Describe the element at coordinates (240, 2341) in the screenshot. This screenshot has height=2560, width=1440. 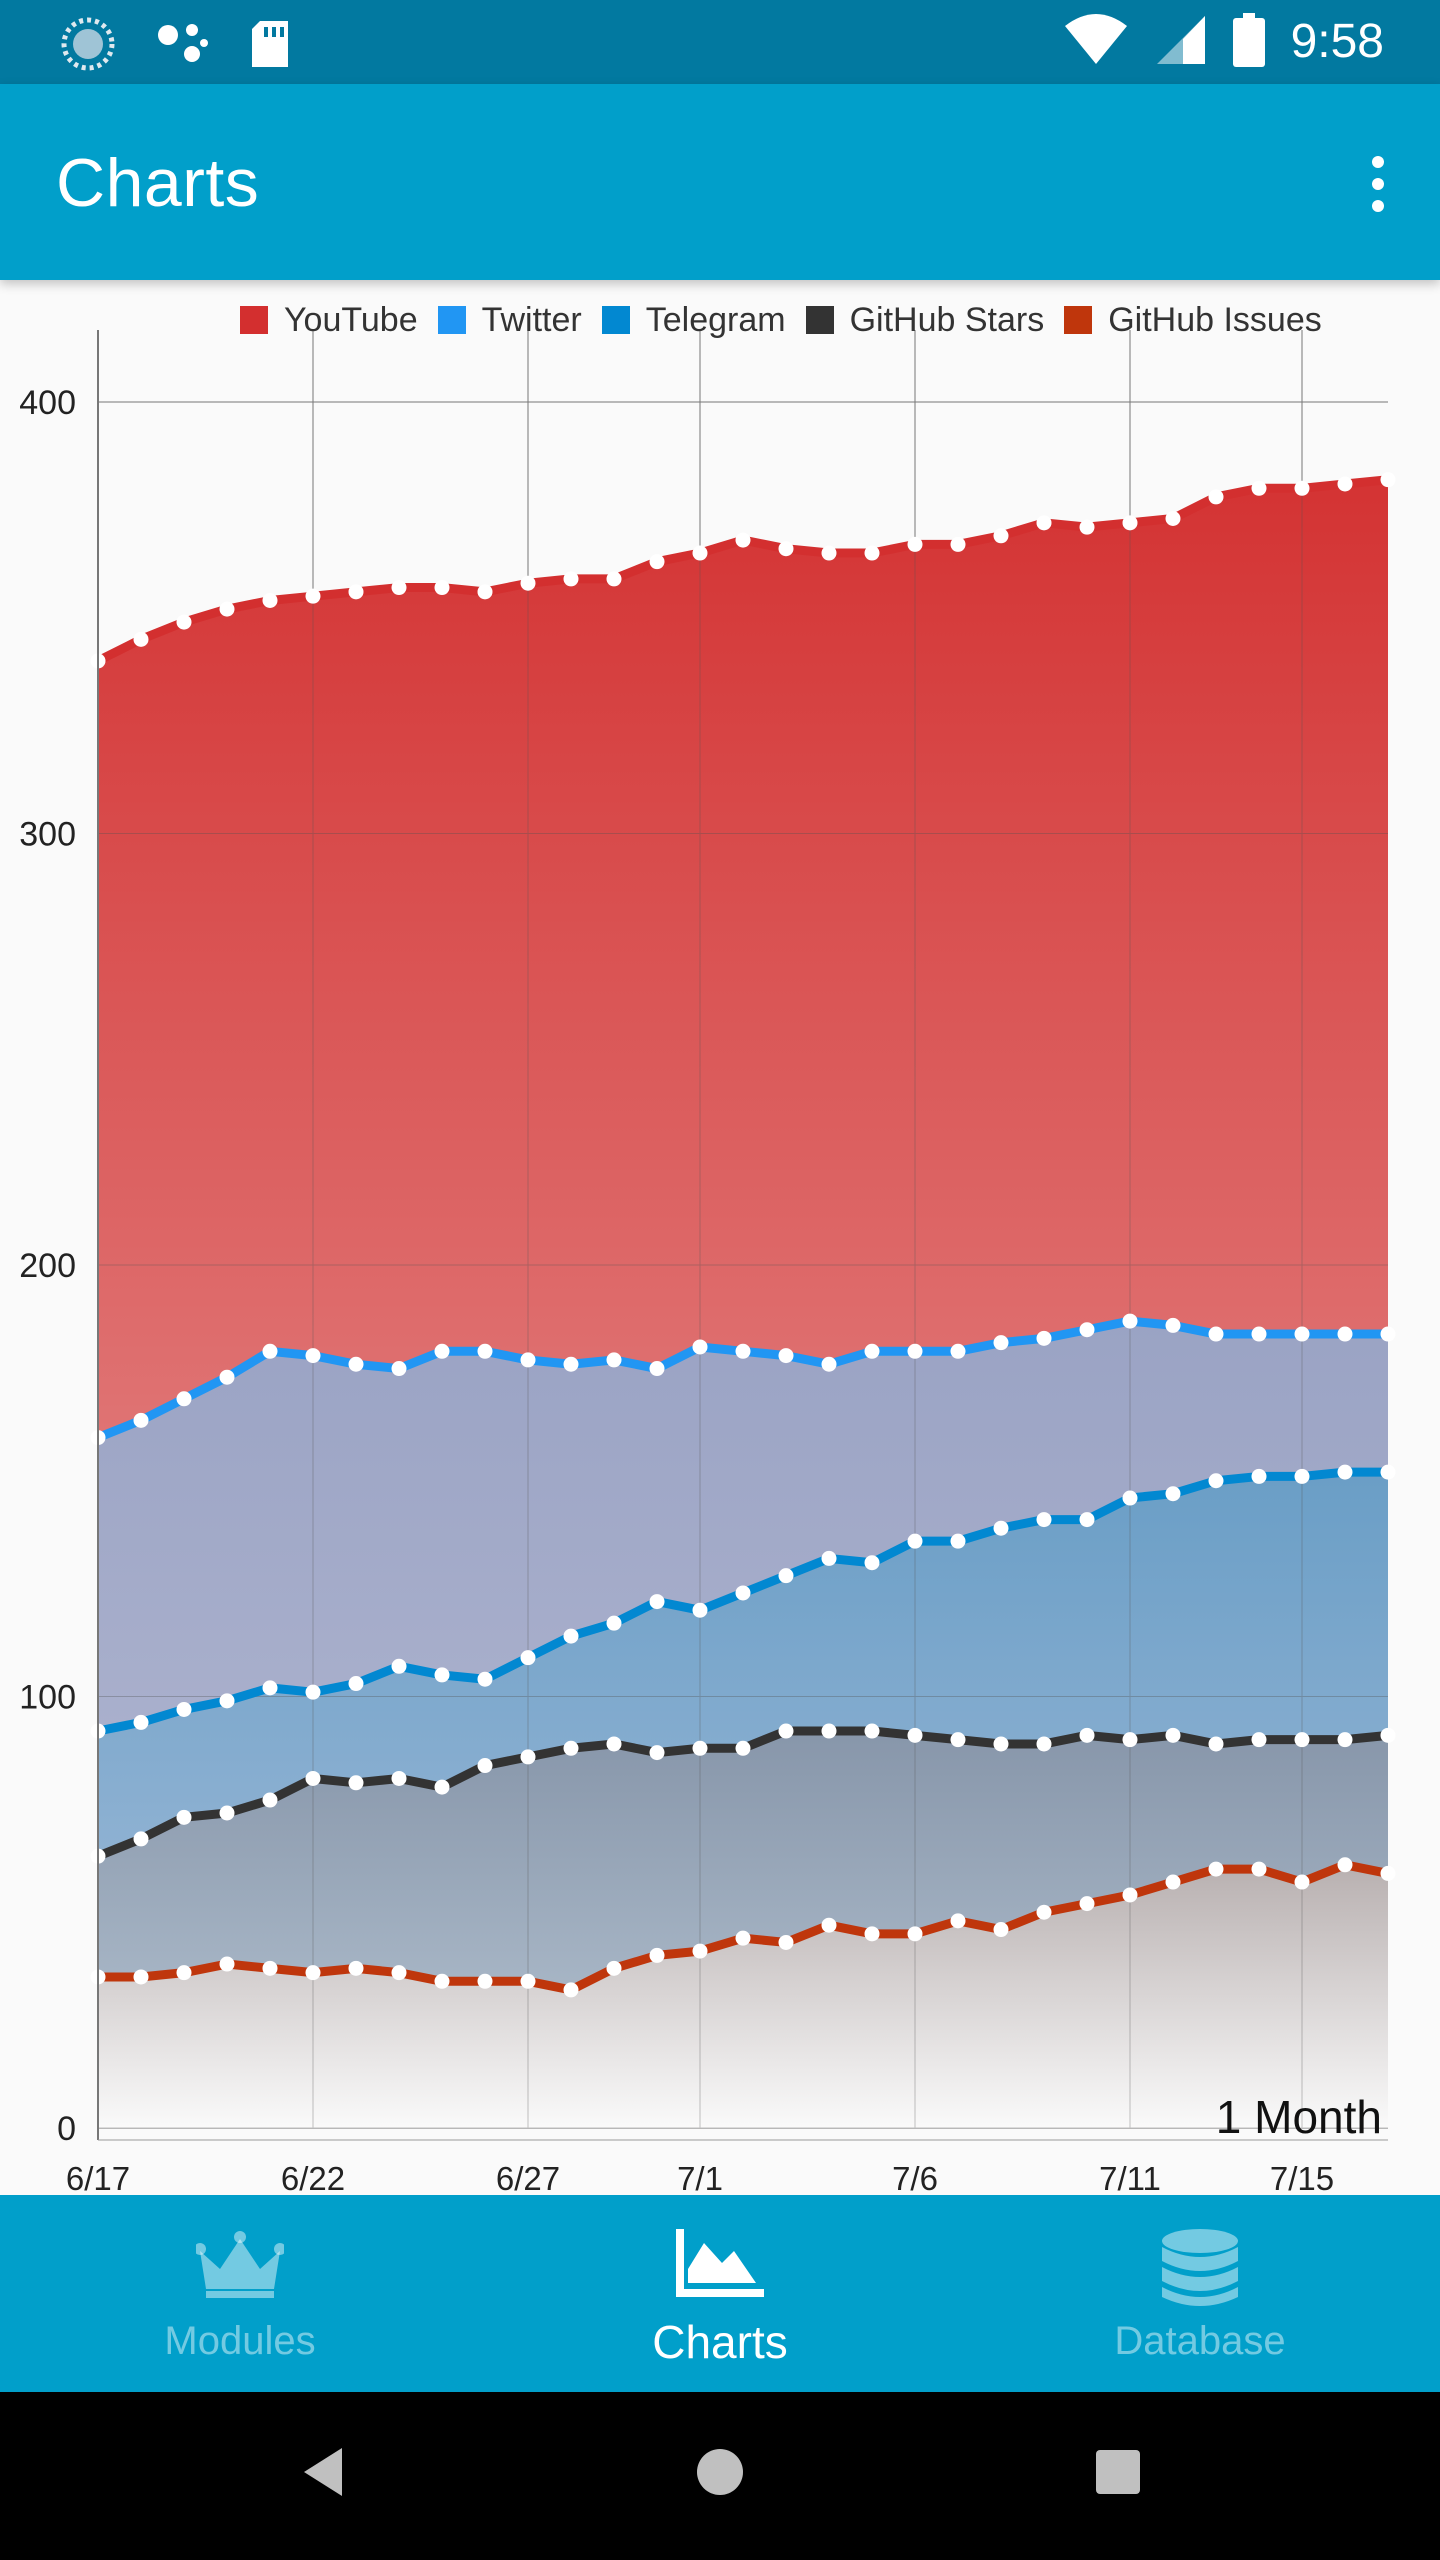
I see `nav-label-modules: Modules` at that location.